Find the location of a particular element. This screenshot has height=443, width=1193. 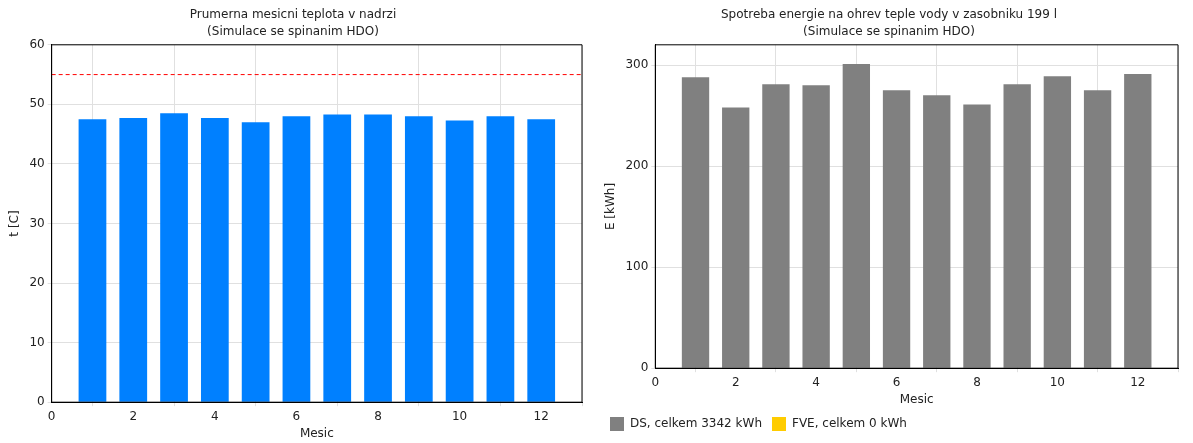

y-tick-label: 100 is located at coordinates (637, 266).